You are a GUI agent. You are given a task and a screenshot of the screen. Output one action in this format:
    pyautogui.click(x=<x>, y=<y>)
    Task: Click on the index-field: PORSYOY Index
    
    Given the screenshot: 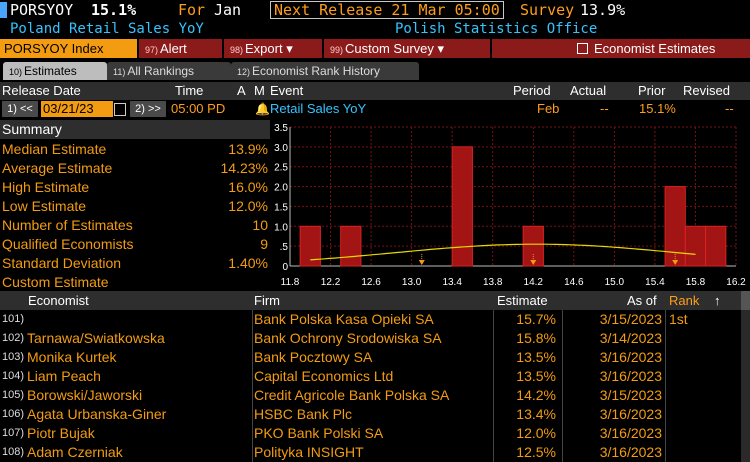 What is the action you would take?
    pyautogui.click(x=68, y=48)
    